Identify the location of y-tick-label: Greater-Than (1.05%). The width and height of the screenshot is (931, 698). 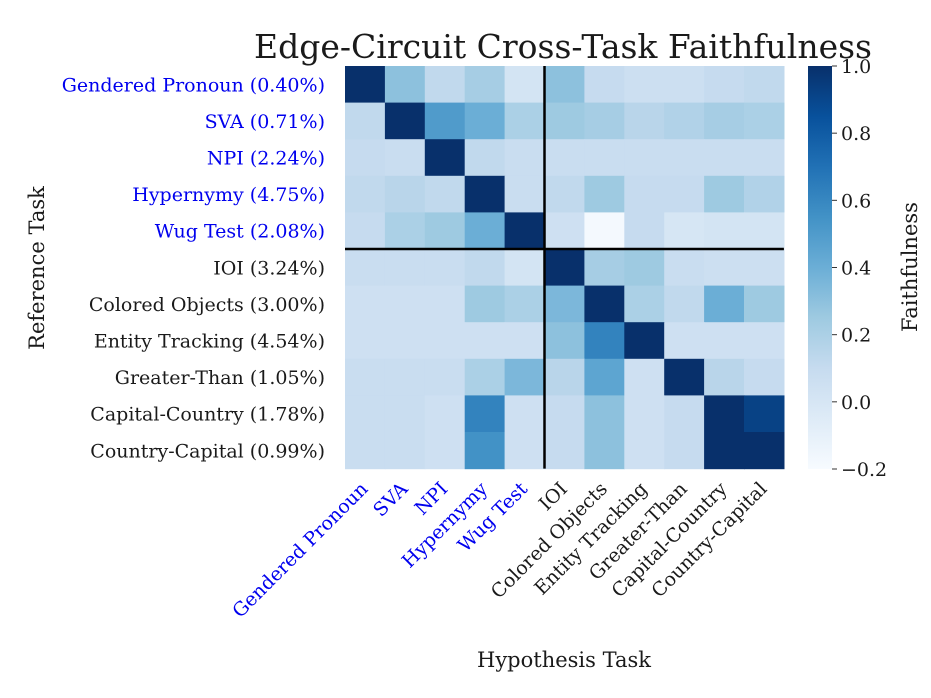
(220, 378).